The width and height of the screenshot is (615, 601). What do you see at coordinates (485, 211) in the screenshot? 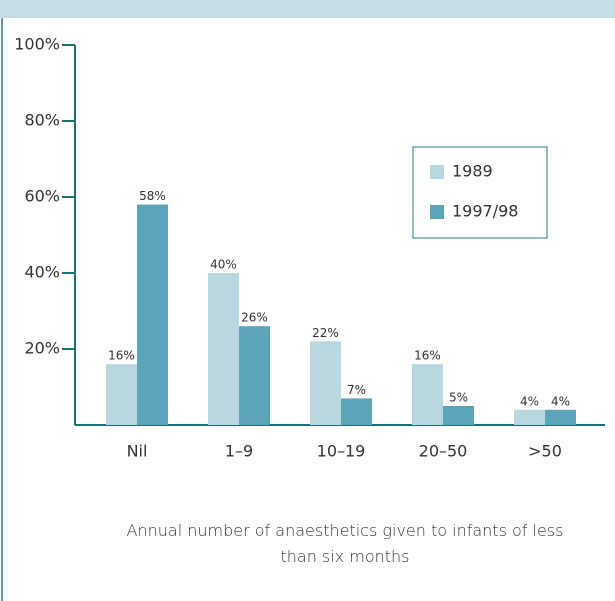
I see `legend-label: 1997/98` at bounding box center [485, 211].